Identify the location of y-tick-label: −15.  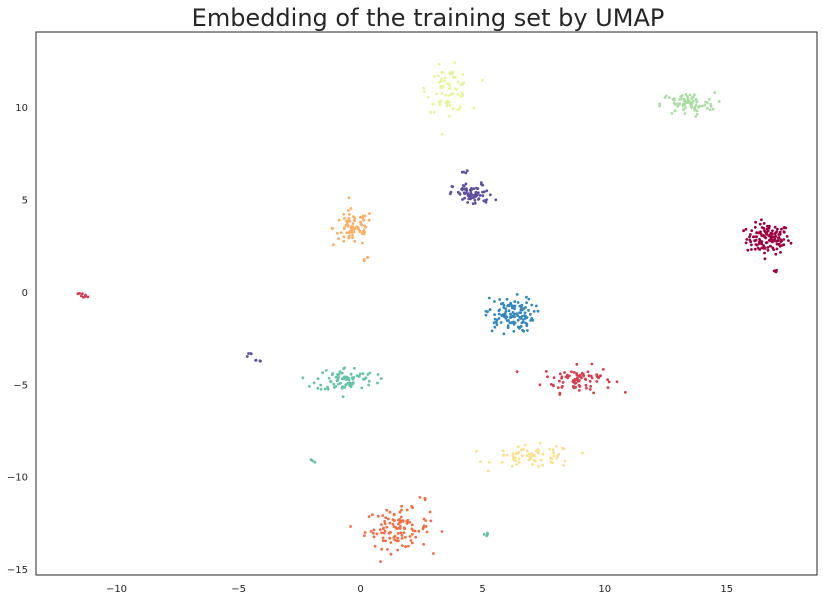
(17, 570).